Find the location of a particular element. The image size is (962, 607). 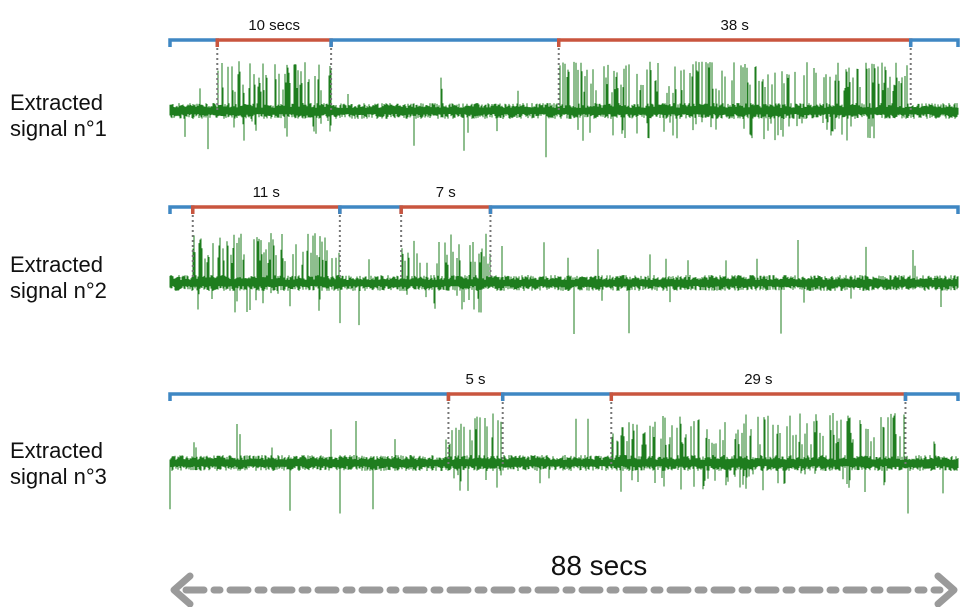

arrow-left-icon is located at coordinates (182, 589).